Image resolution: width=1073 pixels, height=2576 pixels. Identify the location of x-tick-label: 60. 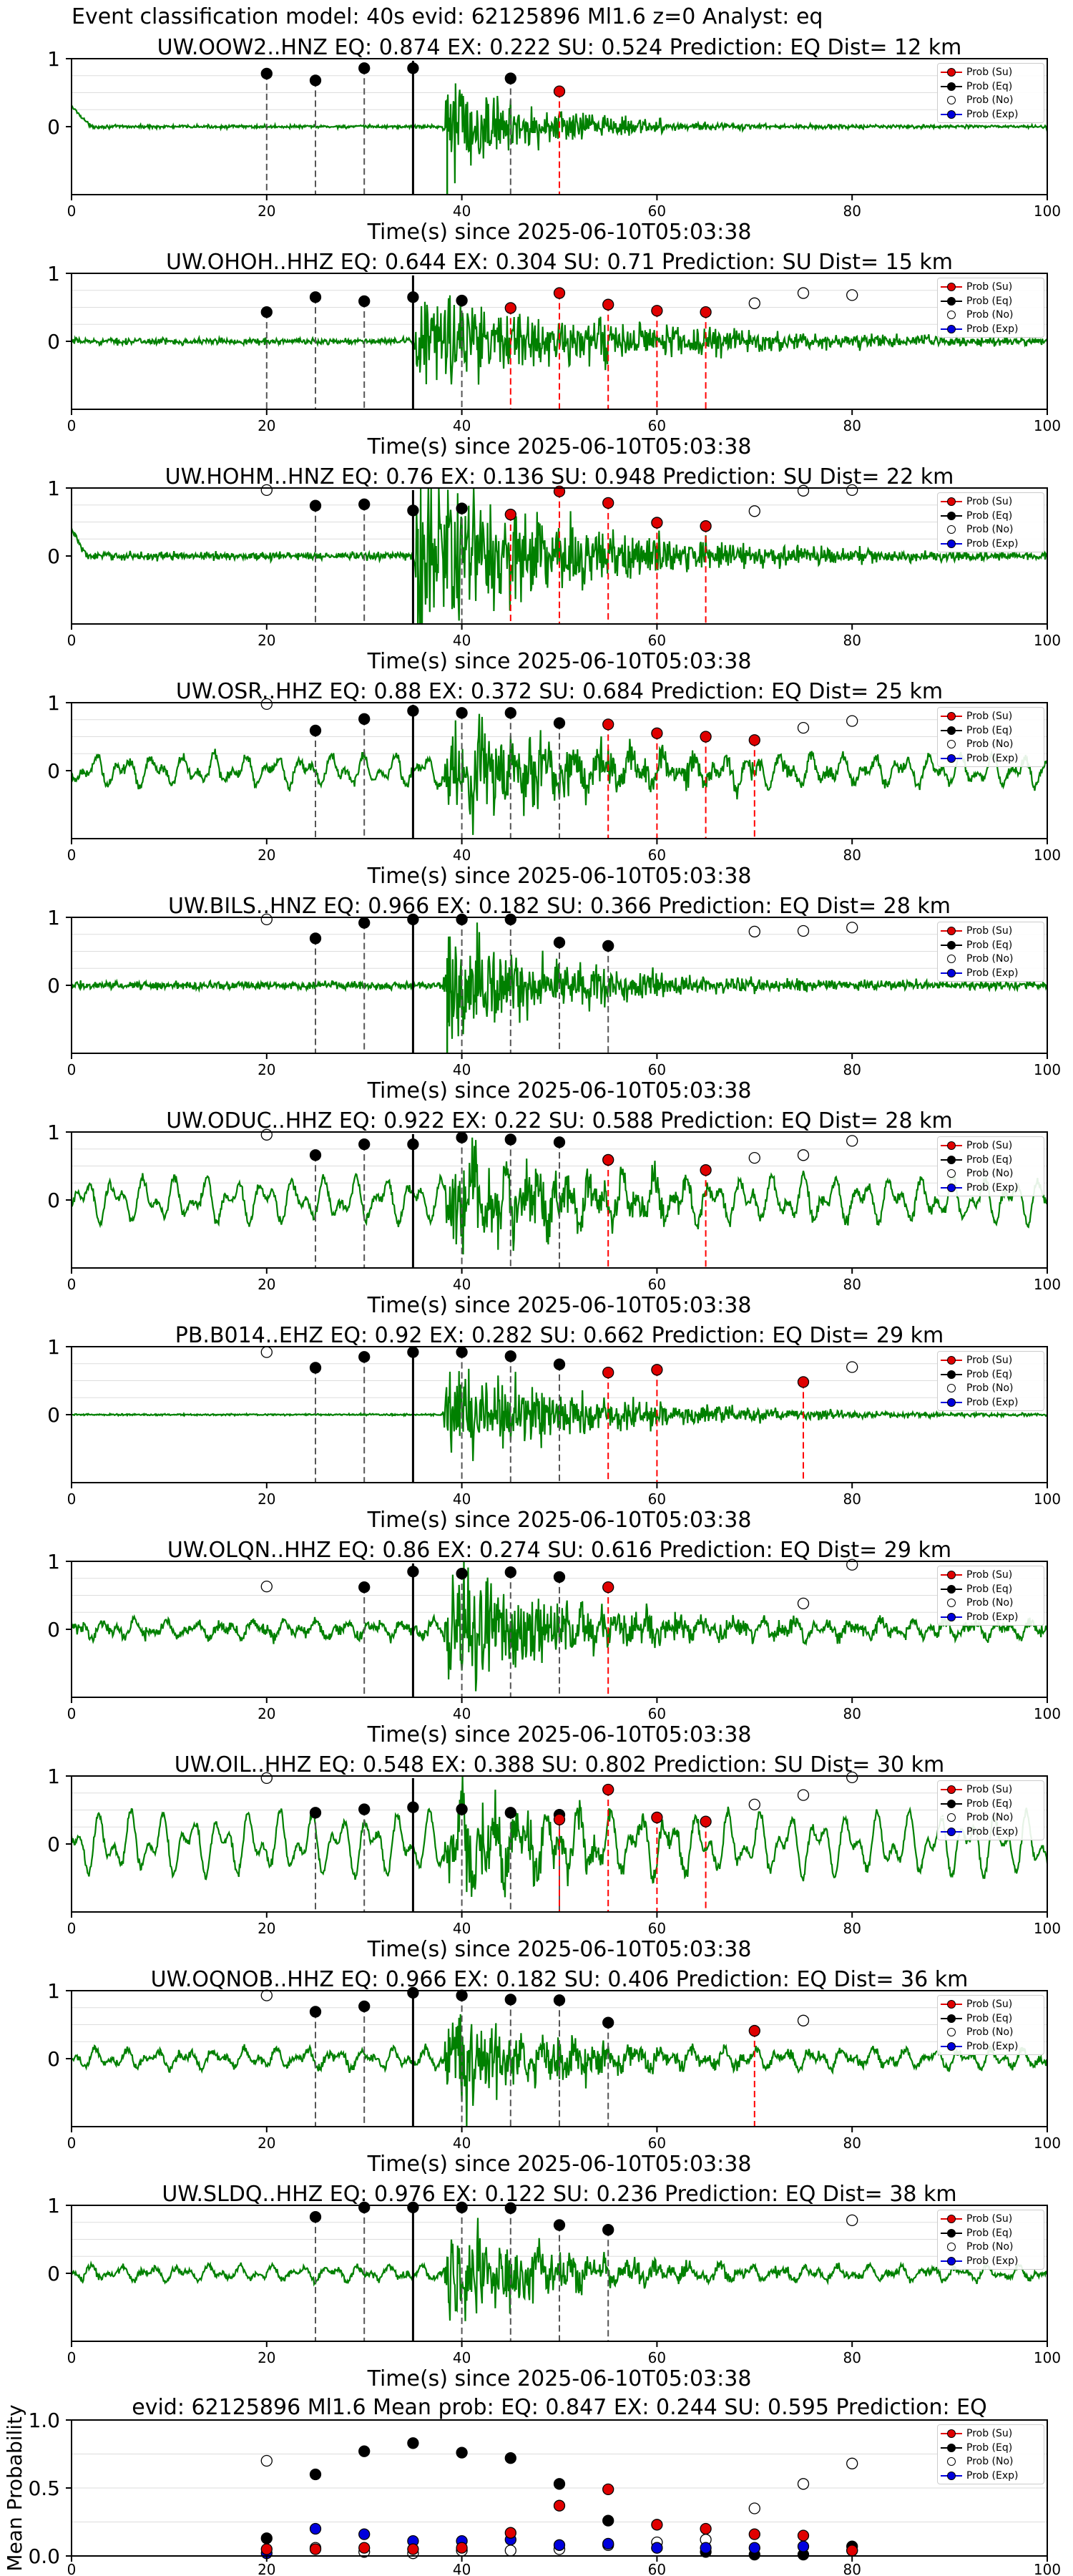
(657, 1499).